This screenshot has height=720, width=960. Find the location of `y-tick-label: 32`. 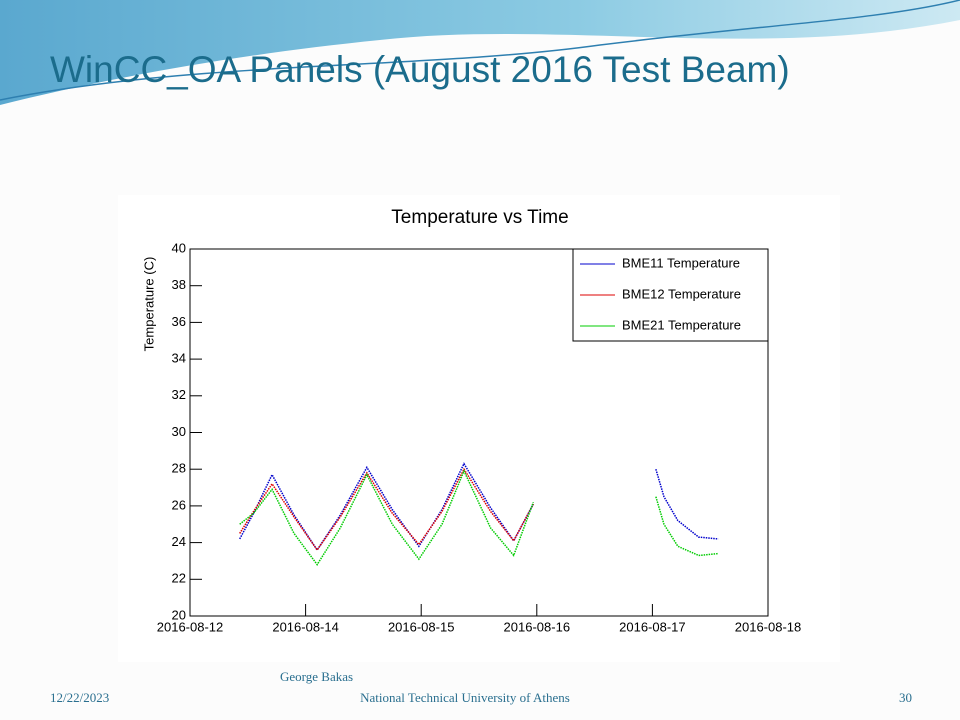

y-tick-label: 32 is located at coordinates (179, 394).